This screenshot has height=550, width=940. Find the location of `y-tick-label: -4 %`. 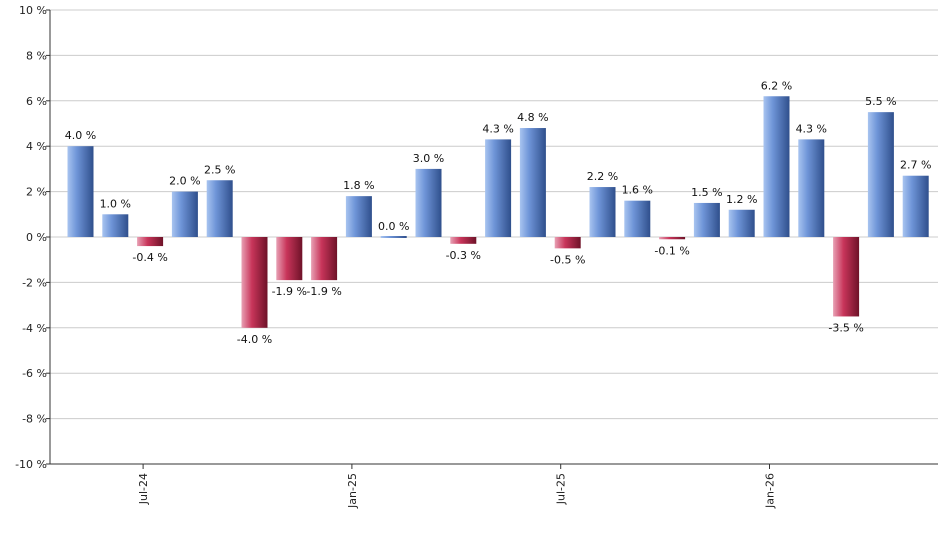

y-tick-label: -4 % is located at coordinates (34, 328).